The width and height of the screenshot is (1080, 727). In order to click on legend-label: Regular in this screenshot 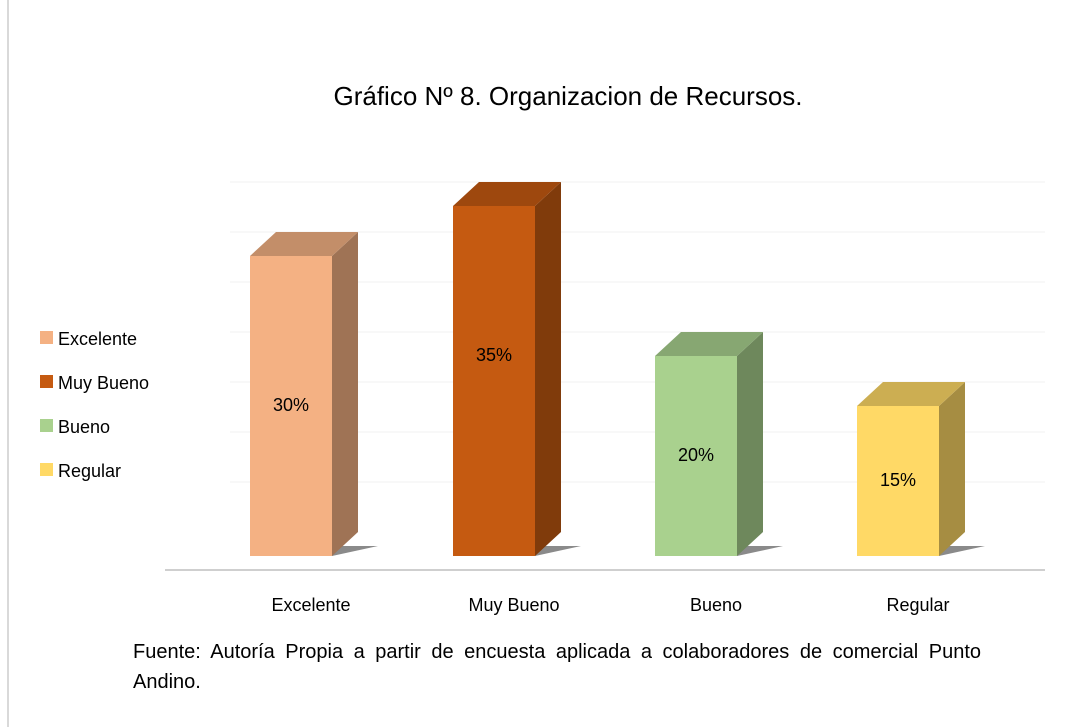, I will do `click(89, 471)`.